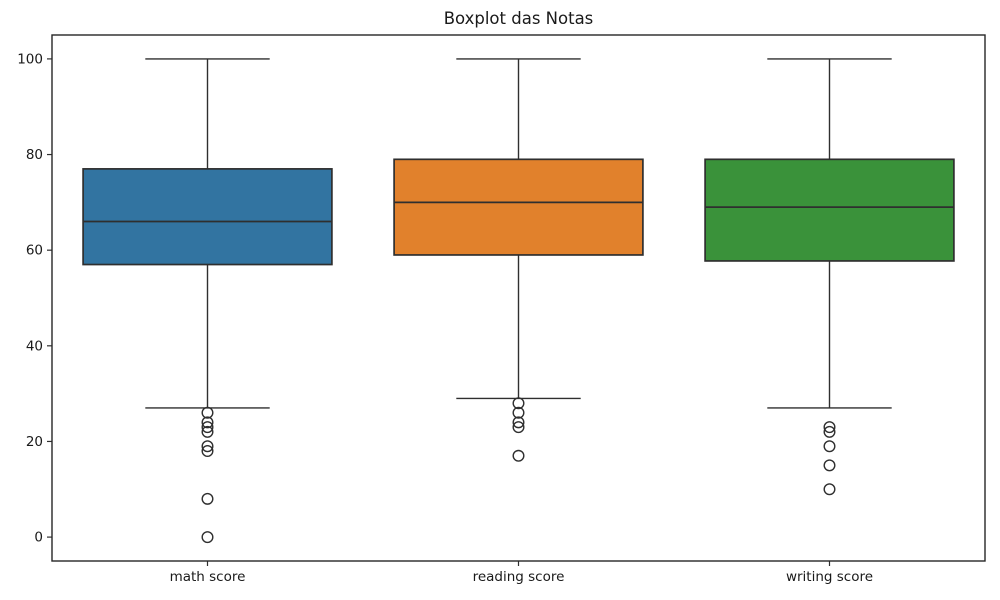 This screenshot has width=1000, height=600. Describe the element at coordinates (518, 207) in the screenshot. I see `box-reading-score` at that location.